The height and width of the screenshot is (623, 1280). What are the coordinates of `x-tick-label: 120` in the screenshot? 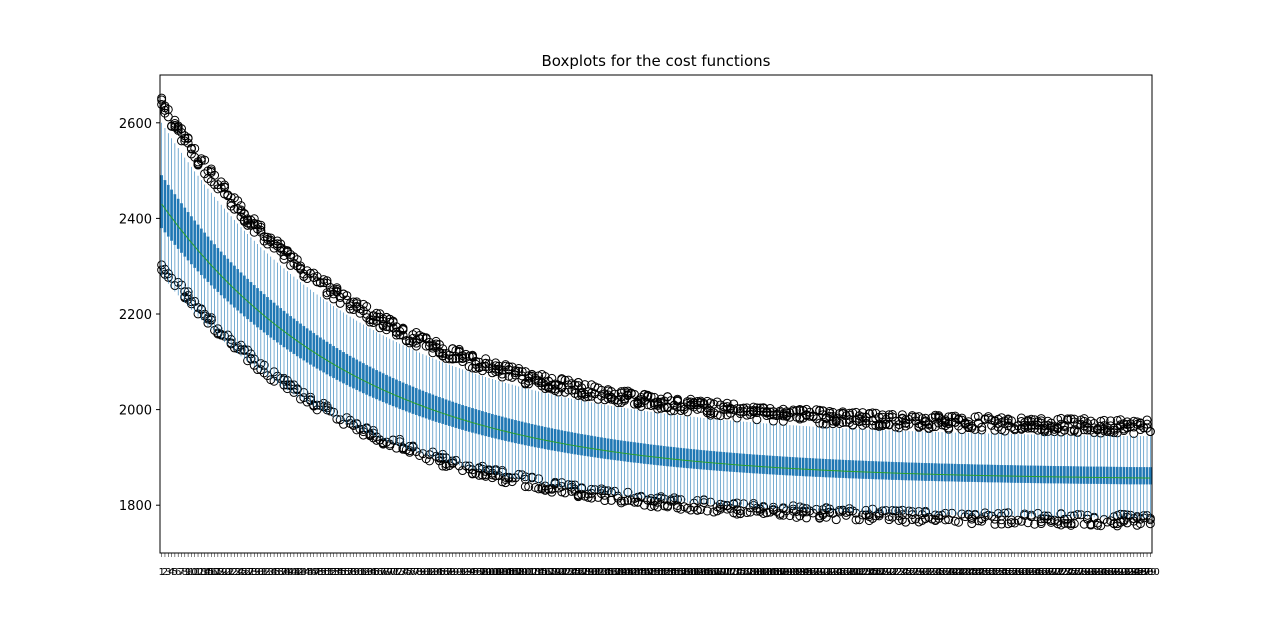 It's located at (555, 572).